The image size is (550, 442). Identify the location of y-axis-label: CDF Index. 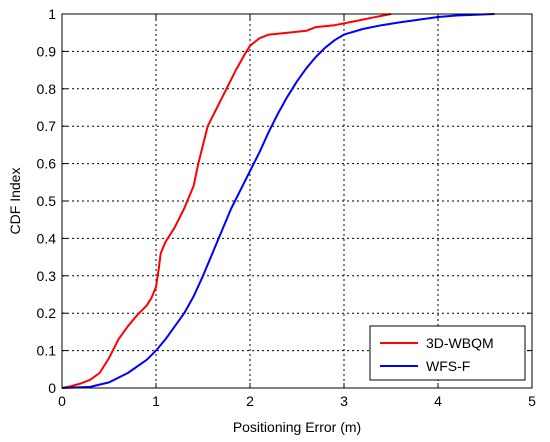
(15, 201).